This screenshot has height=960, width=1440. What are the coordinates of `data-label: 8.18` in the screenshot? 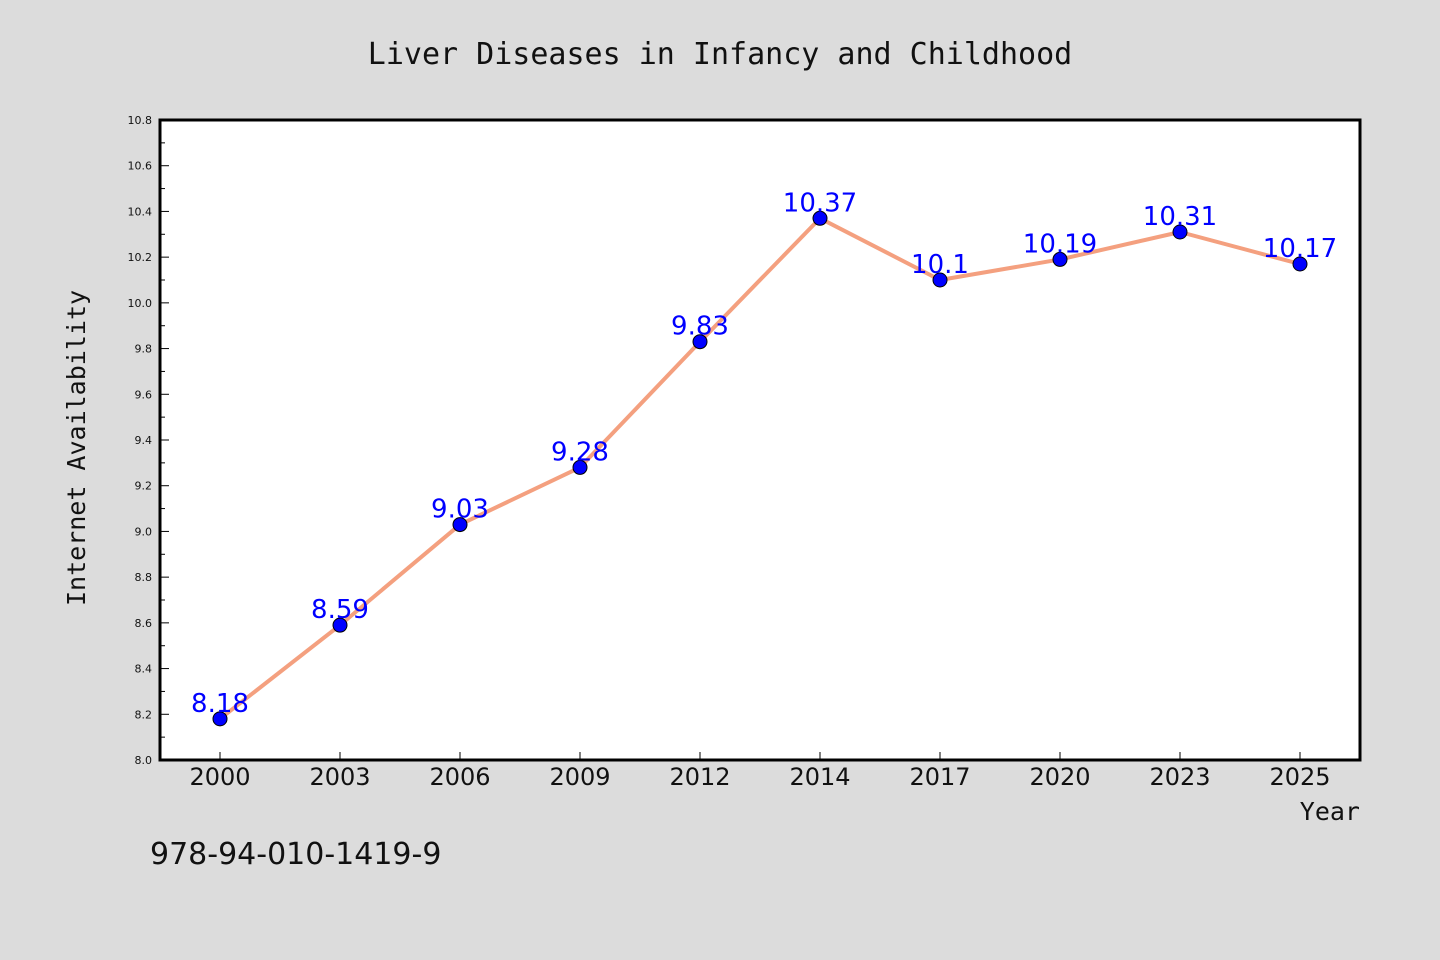 It's located at (220, 704).